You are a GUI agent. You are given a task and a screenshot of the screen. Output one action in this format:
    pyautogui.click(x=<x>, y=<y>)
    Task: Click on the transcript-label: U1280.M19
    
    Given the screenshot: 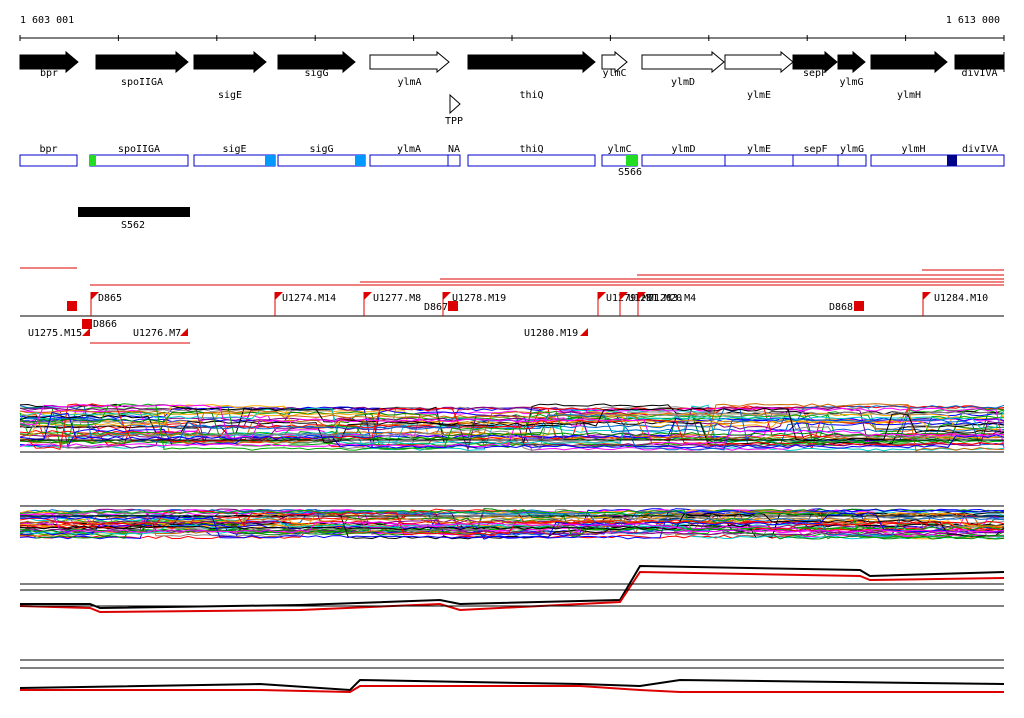 What is the action you would take?
    pyautogui.click(x=551, y=333)
    